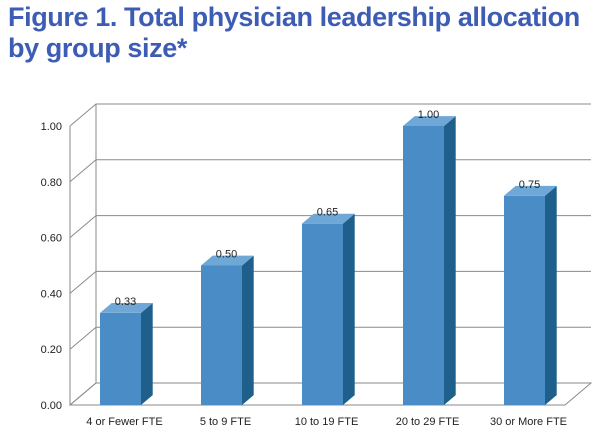 This screenshot has width=600, height=434. Describe the element at coordinates (51, 127) in the screenshot. I see `y-tick-label: 1.00` at that location.